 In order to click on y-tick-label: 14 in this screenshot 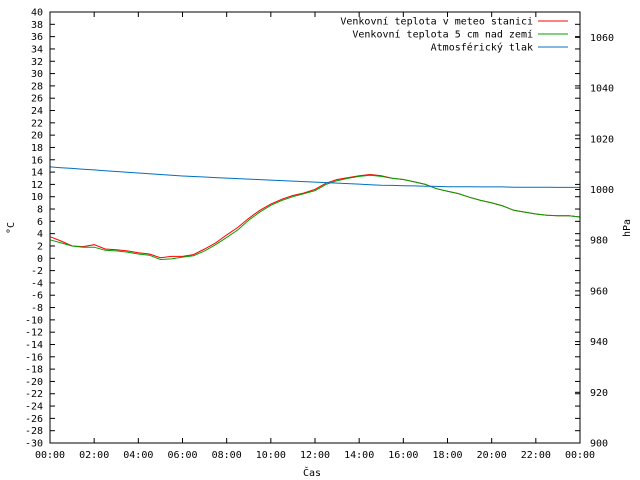, I will do `click(37, 173)`.